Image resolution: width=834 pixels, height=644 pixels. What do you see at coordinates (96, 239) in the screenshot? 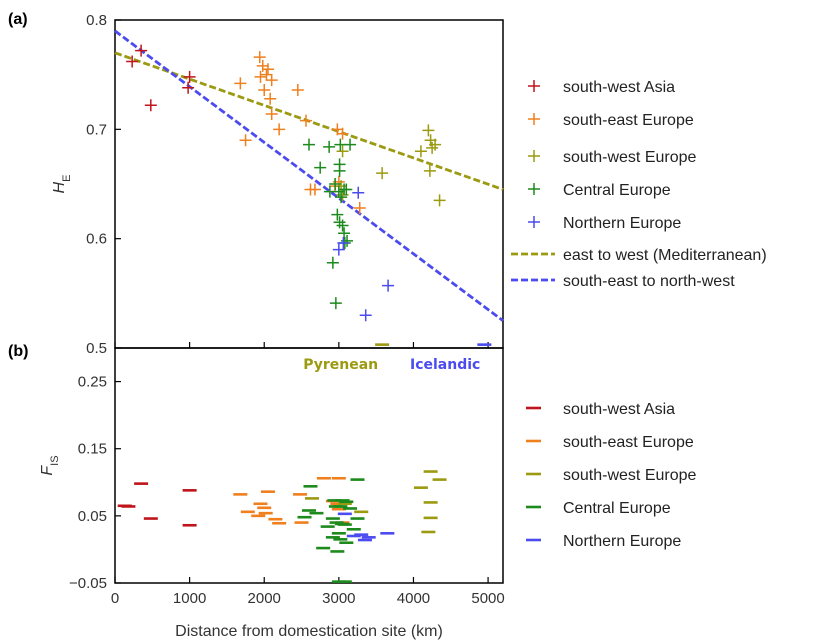
I see `y-tick-label: 0.6` at bounding box center [96, 239].